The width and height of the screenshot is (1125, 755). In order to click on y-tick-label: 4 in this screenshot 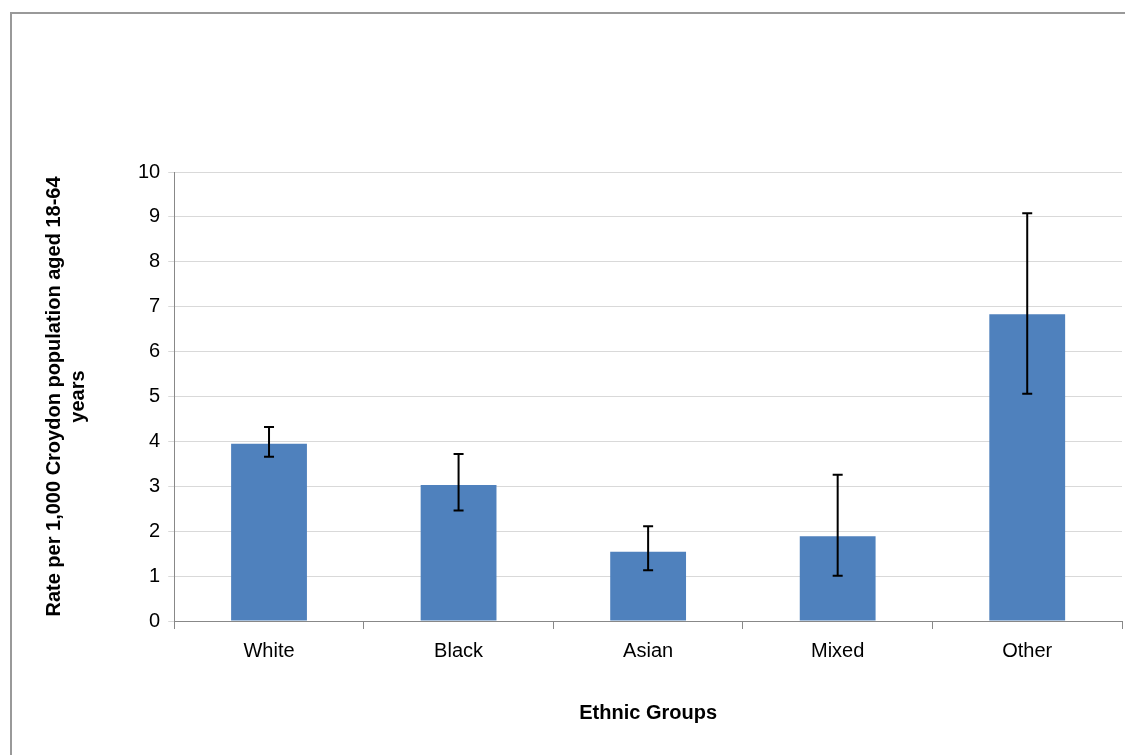, I will do `click(155, 439)`.